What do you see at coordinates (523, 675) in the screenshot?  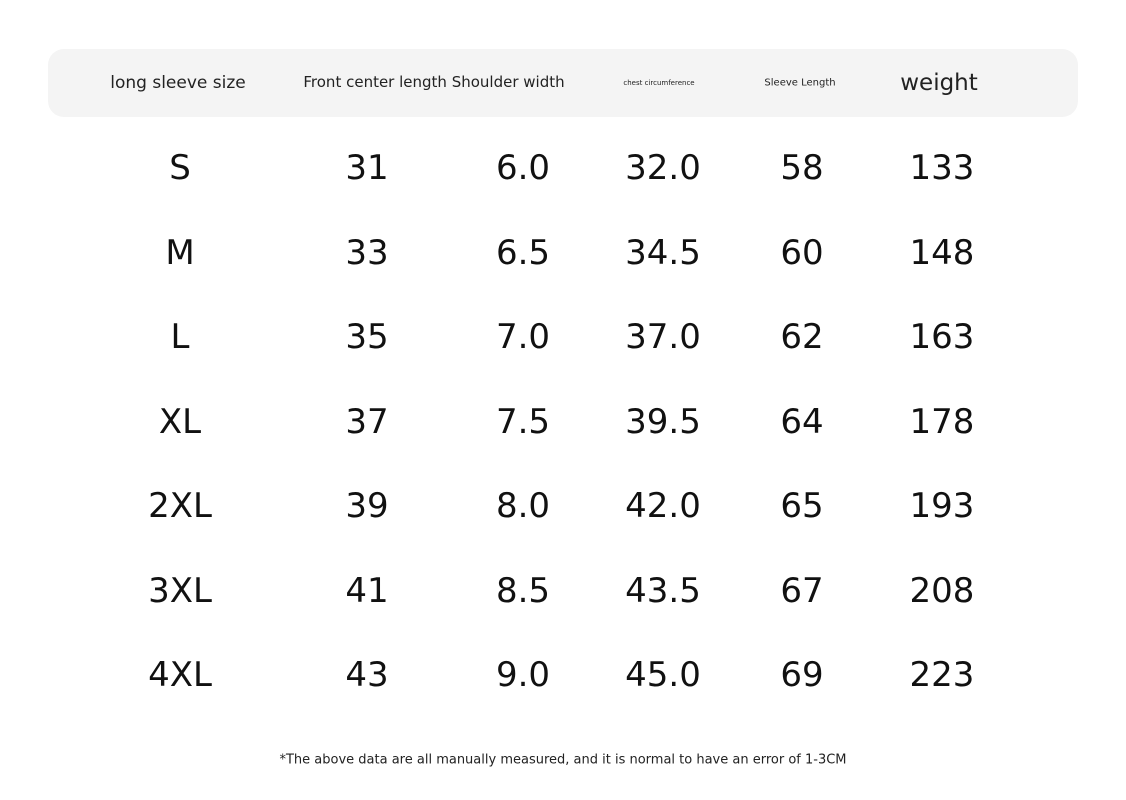 I see `table-cell: 9.0` at bounding box center [523, 675].